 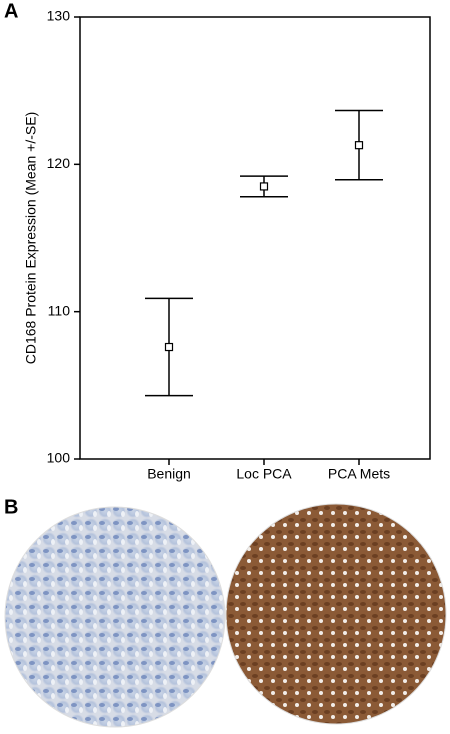 I want to click on panel-label: B, so click(x=11, y=507).